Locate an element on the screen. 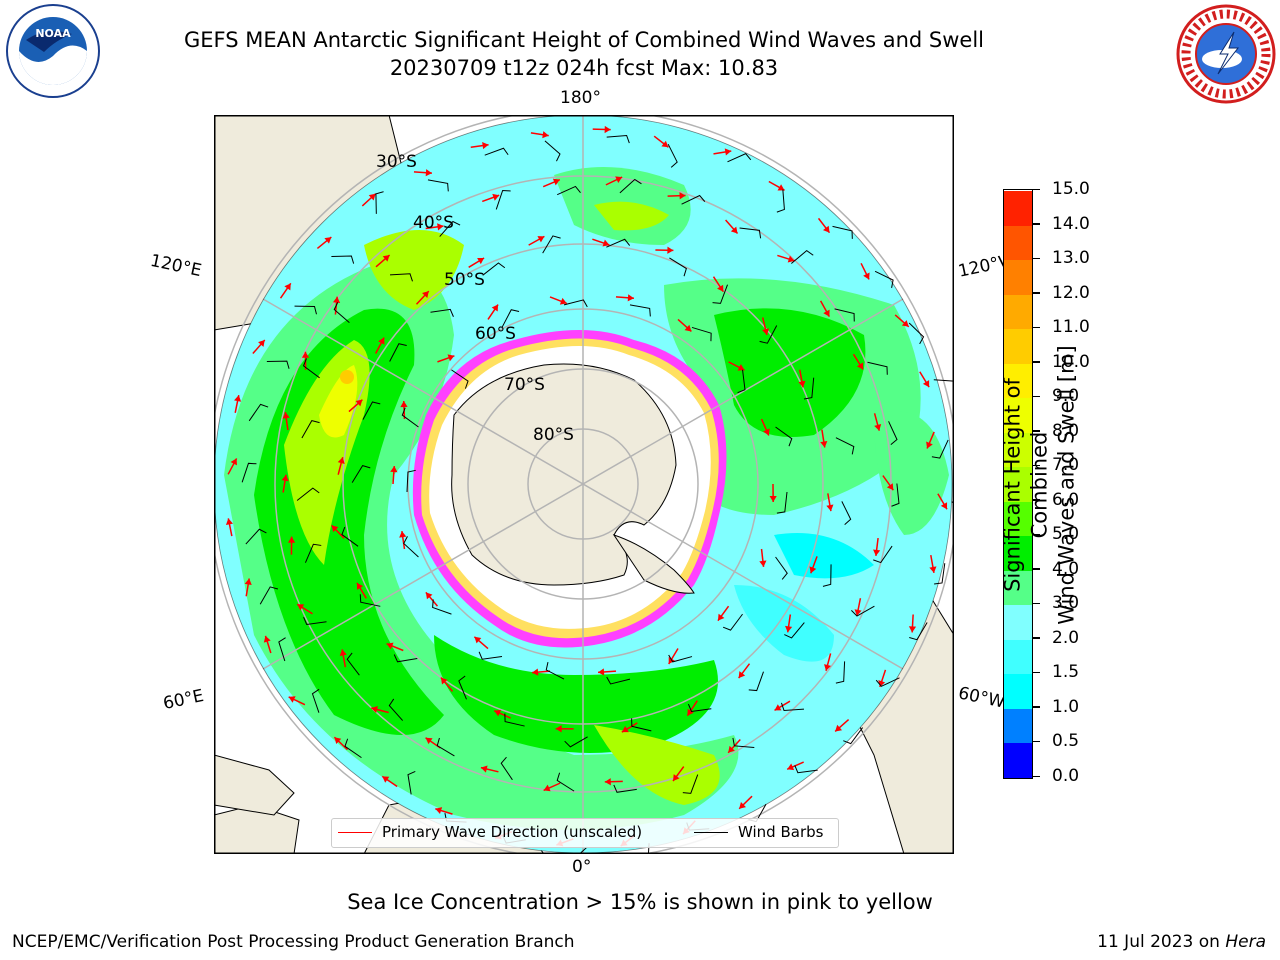 The height and width of the screenshot is (960, 1280). colorbar-tick-label: 4.0 is located at coordinates (1066, 568).